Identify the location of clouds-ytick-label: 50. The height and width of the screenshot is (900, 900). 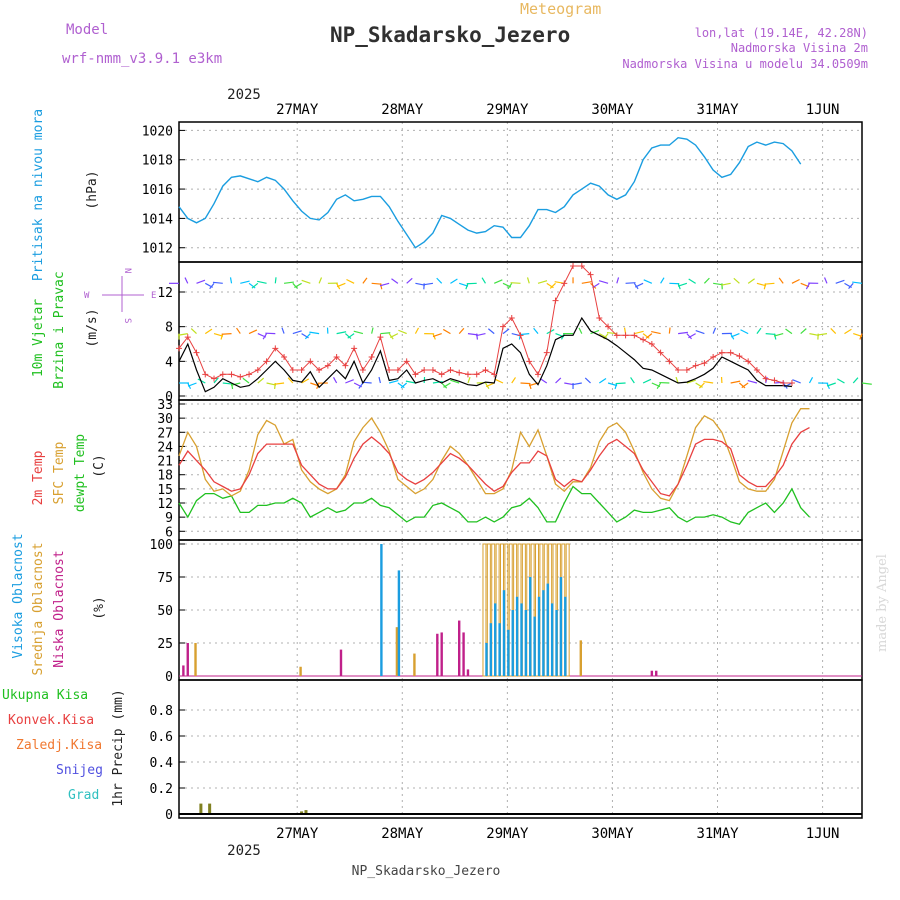
(165, 611).